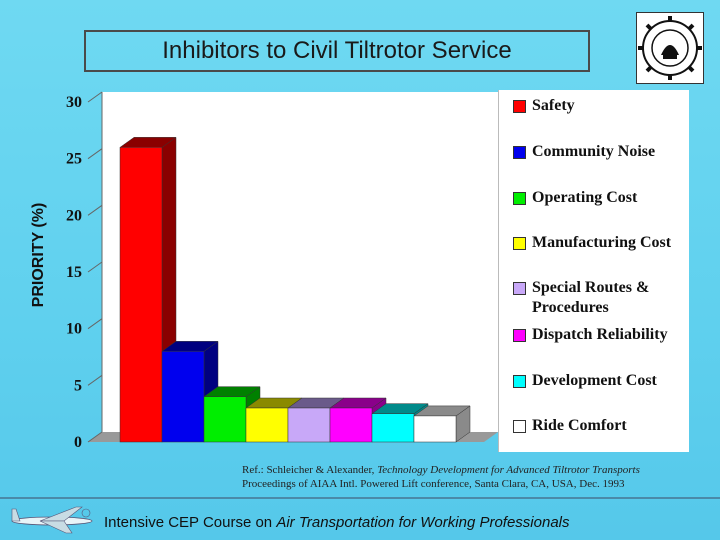 This screenshot has width=720, height=540. I want to click on legend-item: Manufacturing Cost, so click(602, 243).